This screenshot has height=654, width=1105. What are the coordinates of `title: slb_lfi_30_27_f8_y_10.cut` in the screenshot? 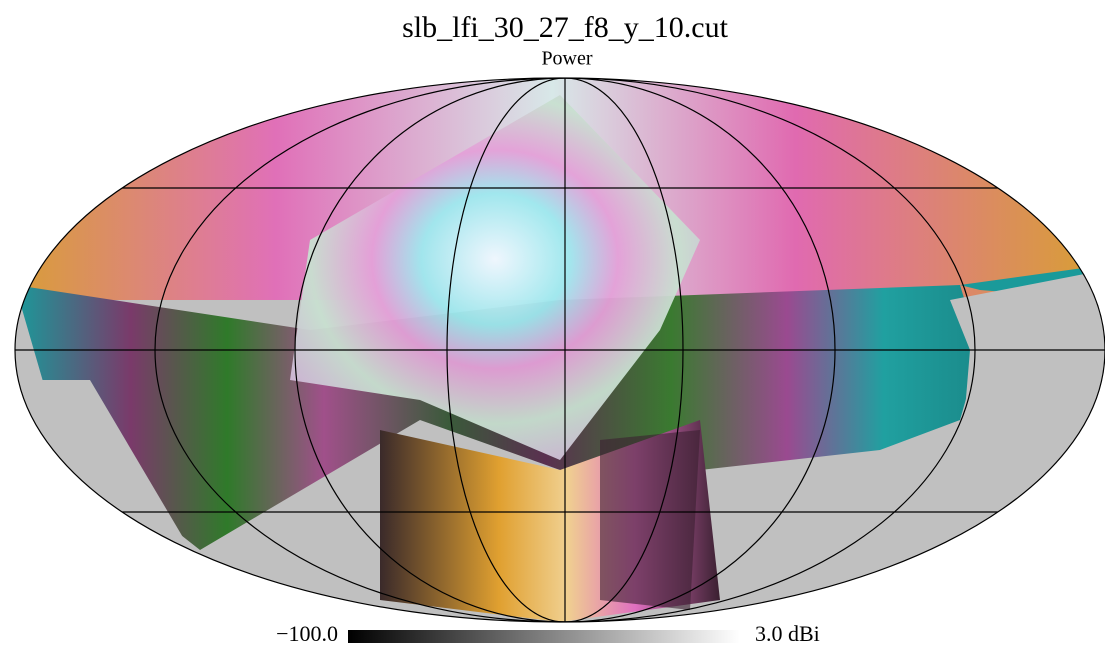 It's located at (565, 27).